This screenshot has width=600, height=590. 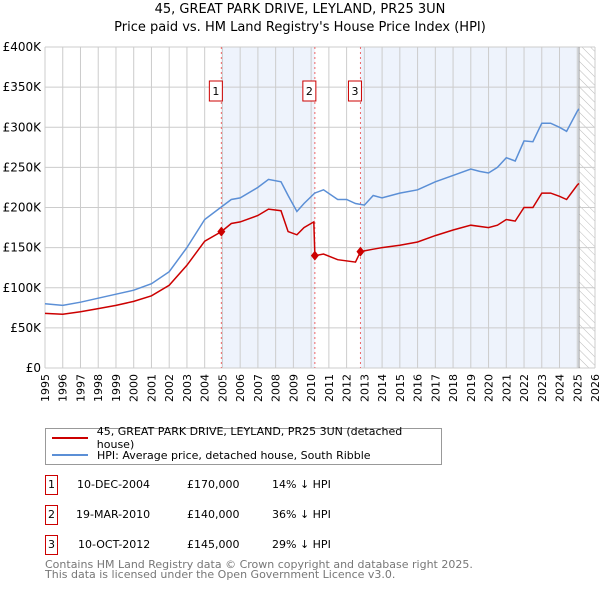 What do you see at coordinates (382, 388) in the screenshot?
I see `x-tick-label: 2014` at bounding box center [382, 388].